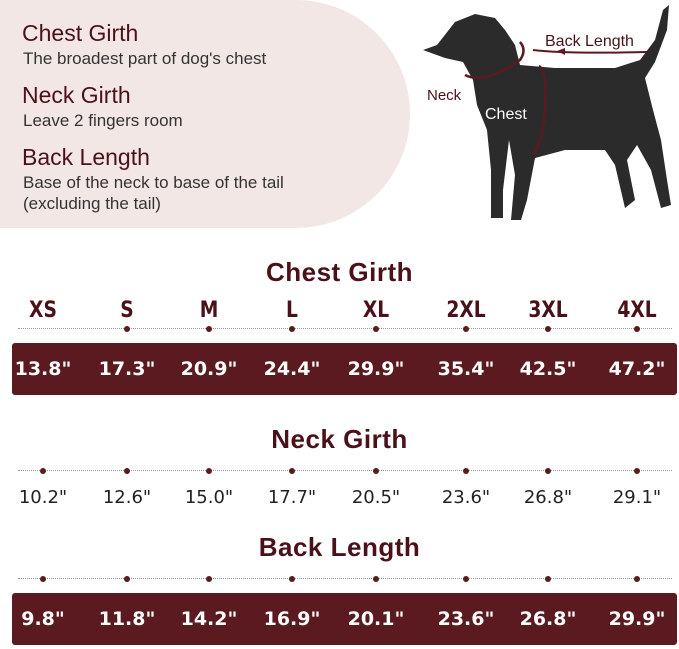 The width and height of the screenshot is (679, 649). I want to click on sizes-cell: XL, so click(376, 310).